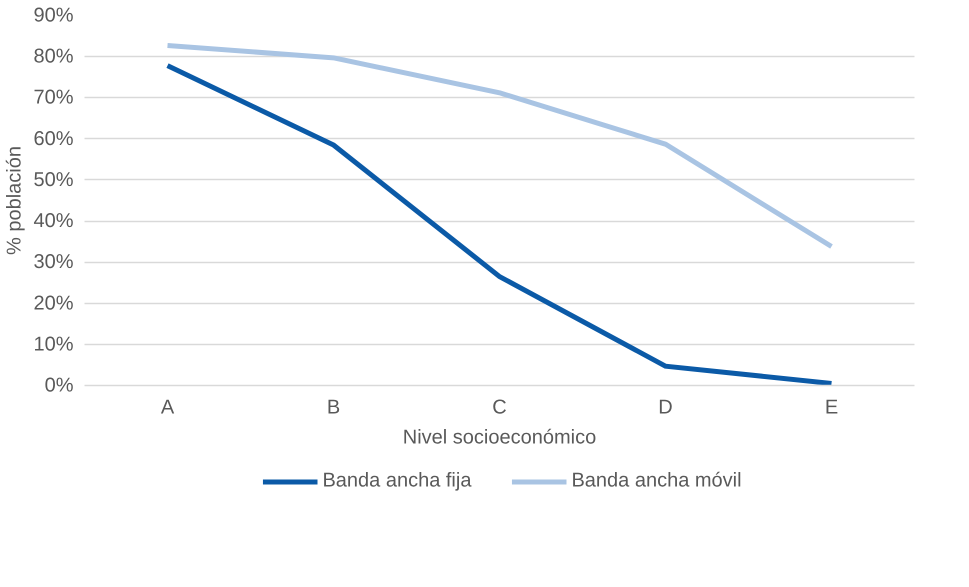 This screenshot has width=969, height=587. Describe the element at coordinates (53, 57) in the screenshot. I see `y-tick-label: 80%` at that location.